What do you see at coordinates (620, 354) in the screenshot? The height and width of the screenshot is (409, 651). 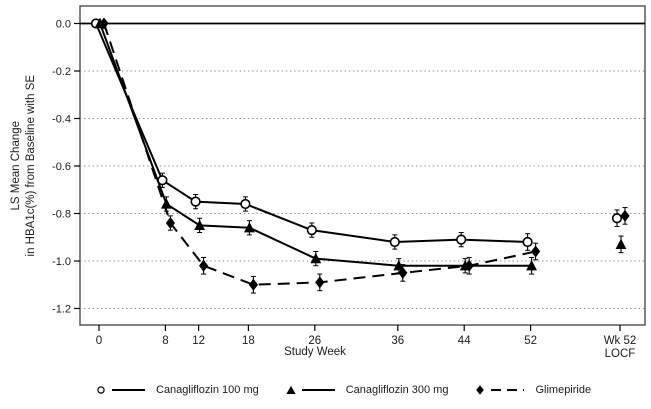 I see `tick-label: LOCF` at bounding box center [620, 354].